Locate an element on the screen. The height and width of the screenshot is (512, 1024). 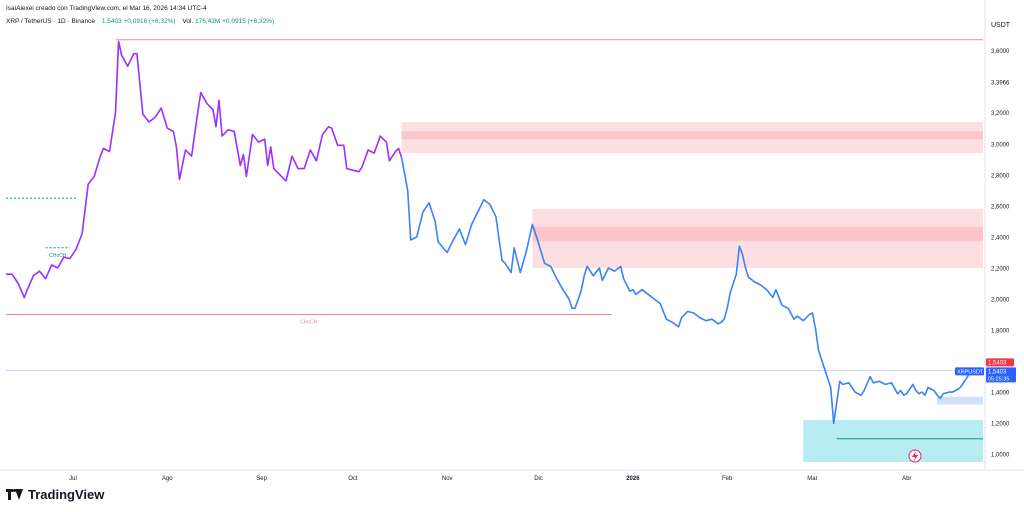
symbol-badge-text: XRPUSDT is located at coordinates (970, 372).